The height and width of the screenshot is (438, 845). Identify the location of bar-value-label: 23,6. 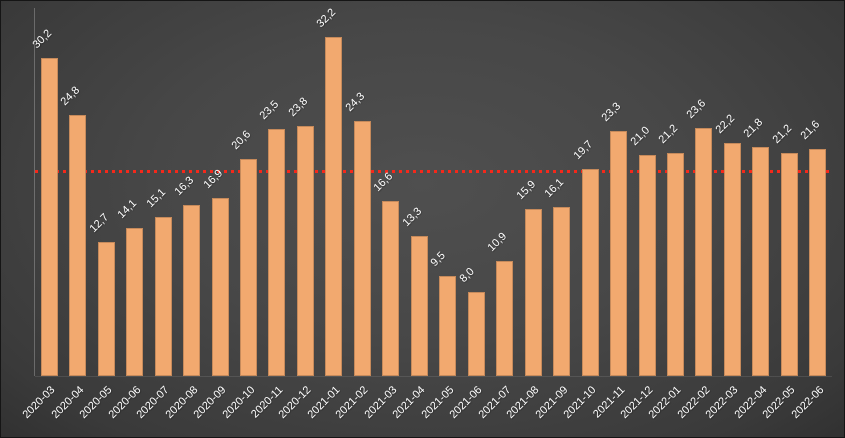
(696, 109).